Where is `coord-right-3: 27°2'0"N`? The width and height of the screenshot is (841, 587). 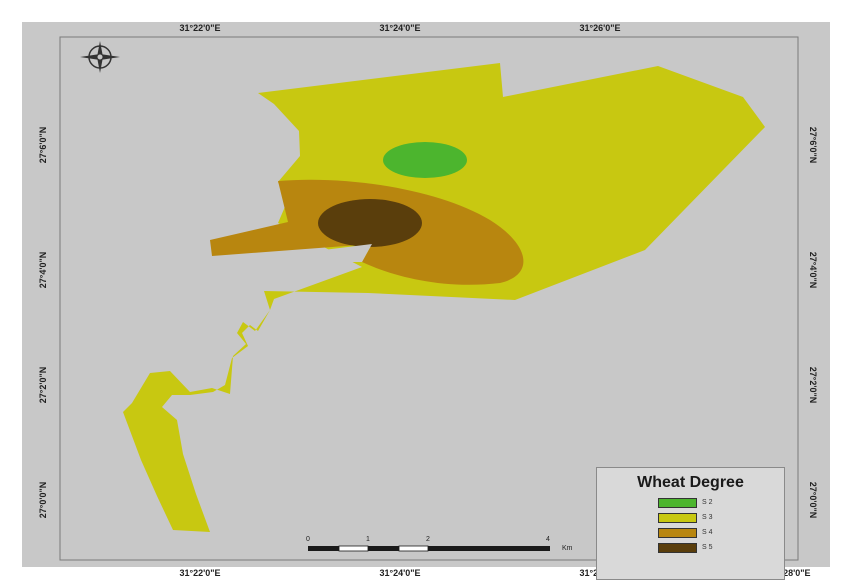 coord-right-3: 27°2'0"N is located at coordinates (813, 385).